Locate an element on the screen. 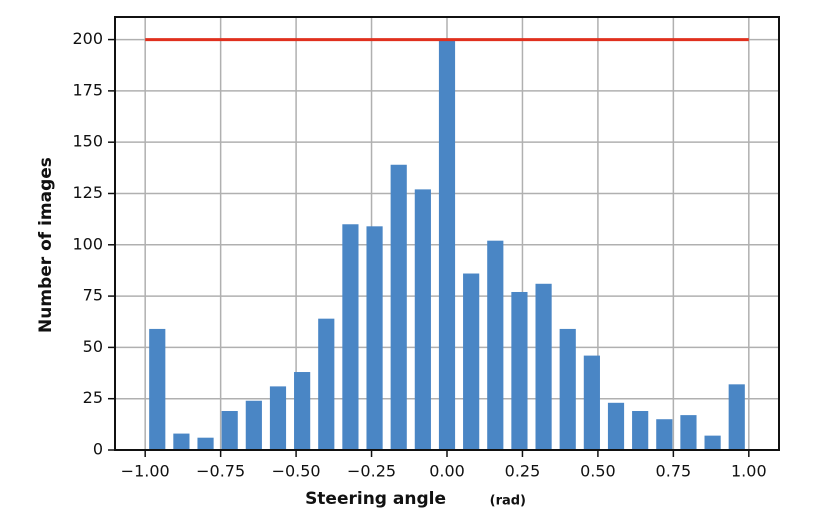 The height and width of the screenshot is (520, 834). x-tick-label: 1.00 is located at coordinates (749, 471).